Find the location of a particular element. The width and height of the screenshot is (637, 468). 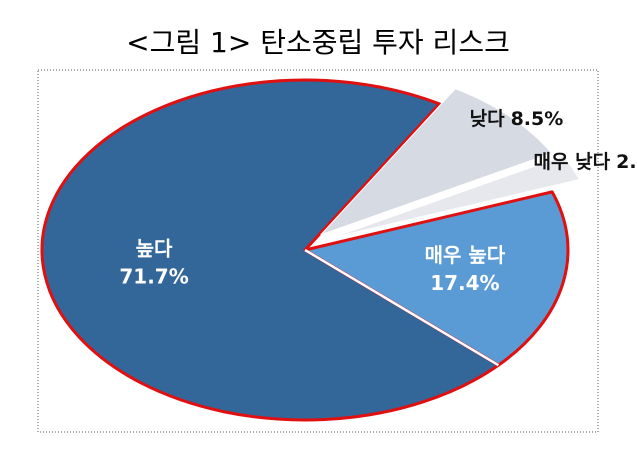

data-label: 낮다 8.5% is located at coordinates (517, 119).